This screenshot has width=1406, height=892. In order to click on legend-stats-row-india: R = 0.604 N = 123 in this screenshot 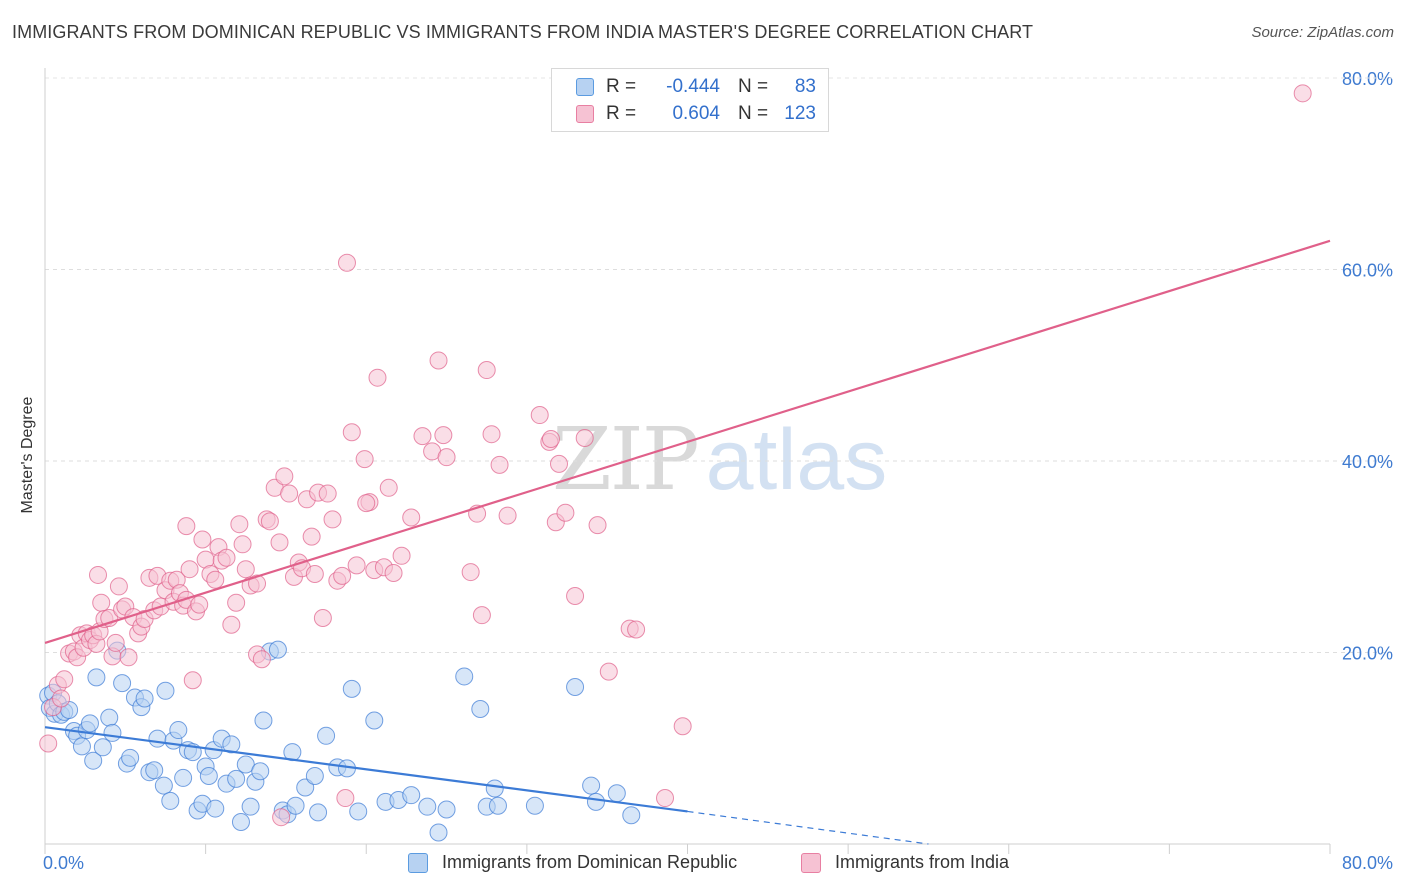, I will do `click(696, 114)`.